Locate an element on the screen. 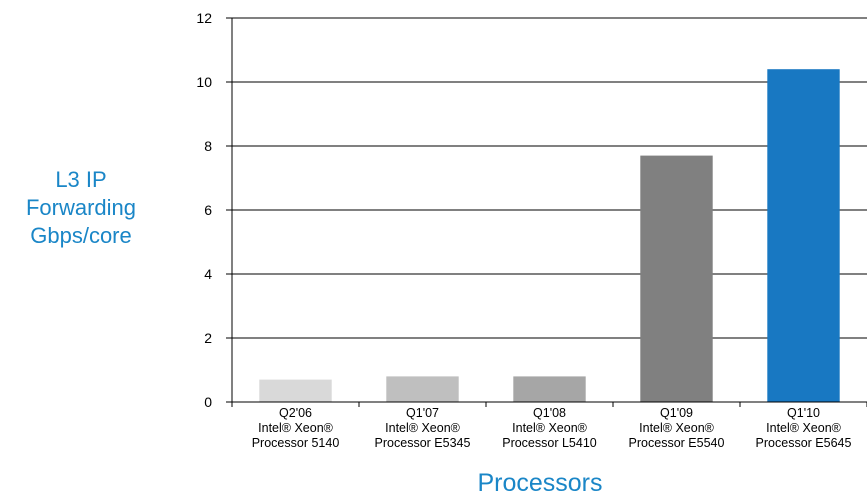  y-tick-label: 2 is located at coordinates (208, 338).